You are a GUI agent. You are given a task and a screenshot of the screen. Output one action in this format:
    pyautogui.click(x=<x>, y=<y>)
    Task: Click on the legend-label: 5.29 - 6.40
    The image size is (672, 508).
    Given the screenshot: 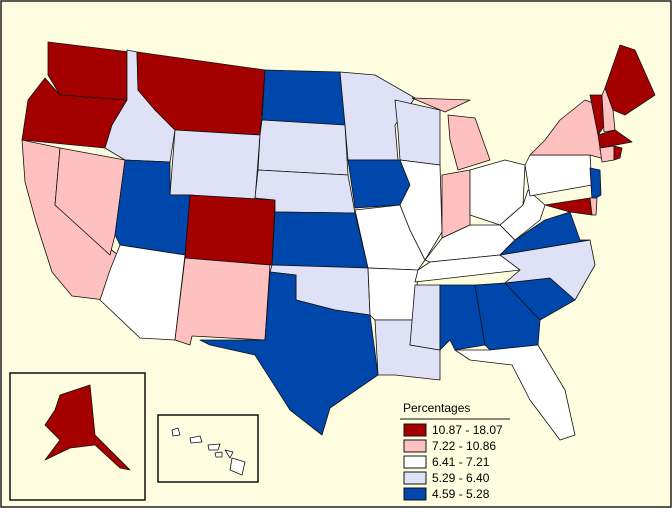 What is the action you would take?
    pyautogui.click(x=461, y=478)
    